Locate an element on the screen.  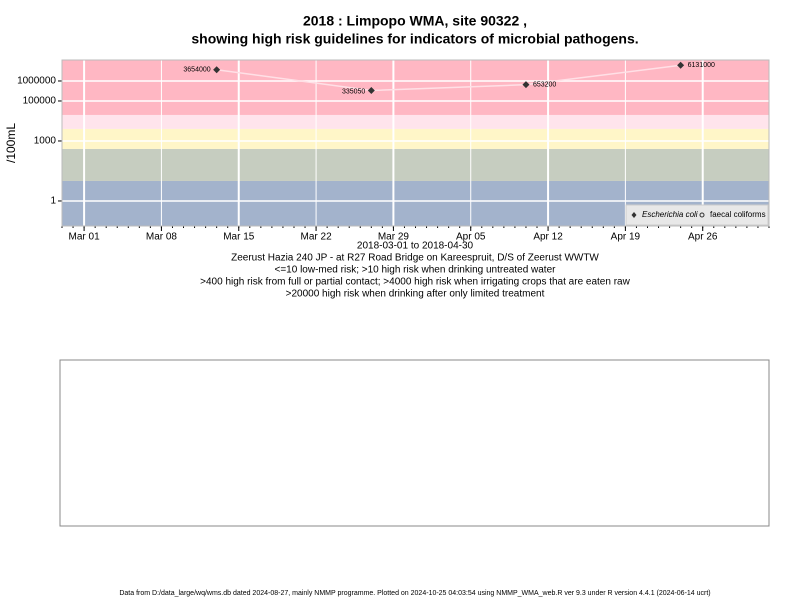
x-tick-label: Mar 22 is located at coordinates (317, 237).